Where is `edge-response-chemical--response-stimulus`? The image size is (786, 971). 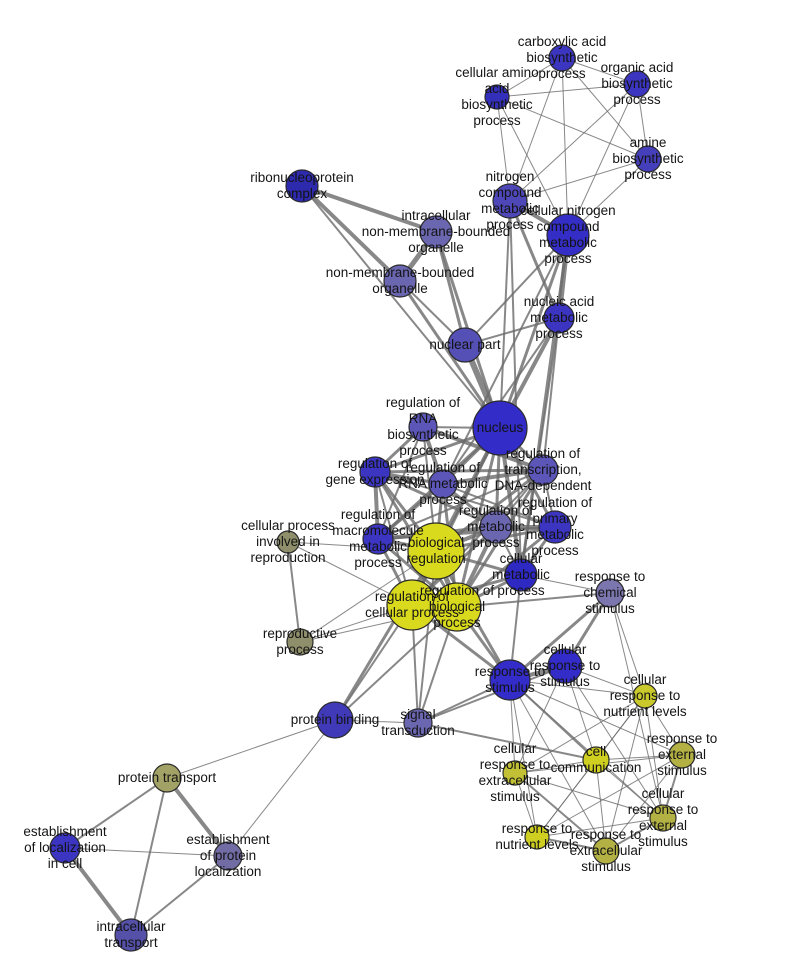 edge-response-chemical--response-stimulus is located at coordinates (560, 636).